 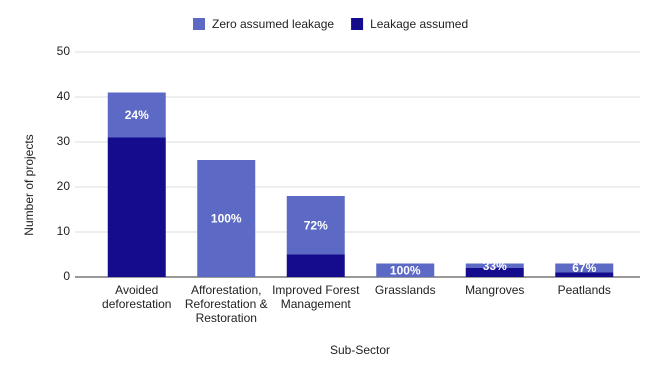 What do you see at coordinates (64, 231) in the screenshot?
I see `y-tick-label: 10` at bounding box center [64, 231].